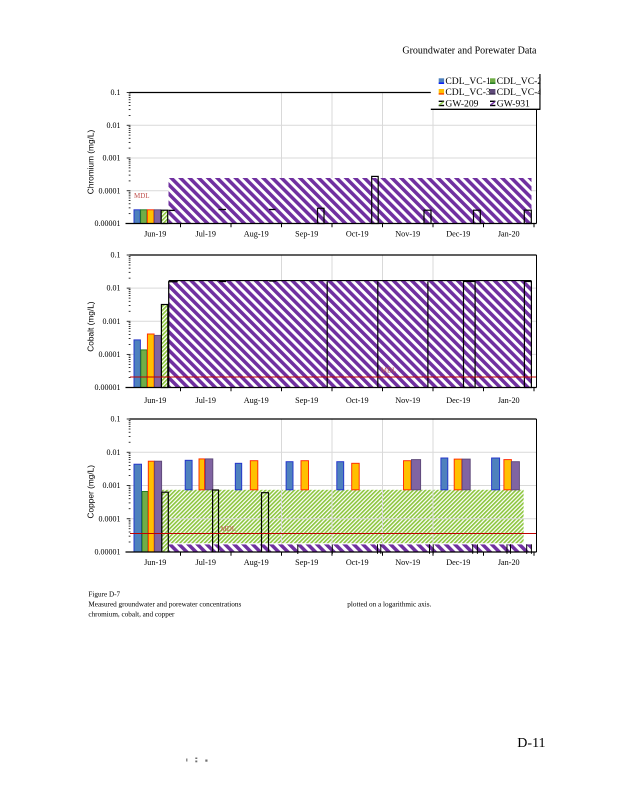 The image size is (618, 800). What do you see at coordinates (469, 50) in the screenshot?
I see `svg-text: Groundwater and Porewater Data` at bounding box center [469, 50].